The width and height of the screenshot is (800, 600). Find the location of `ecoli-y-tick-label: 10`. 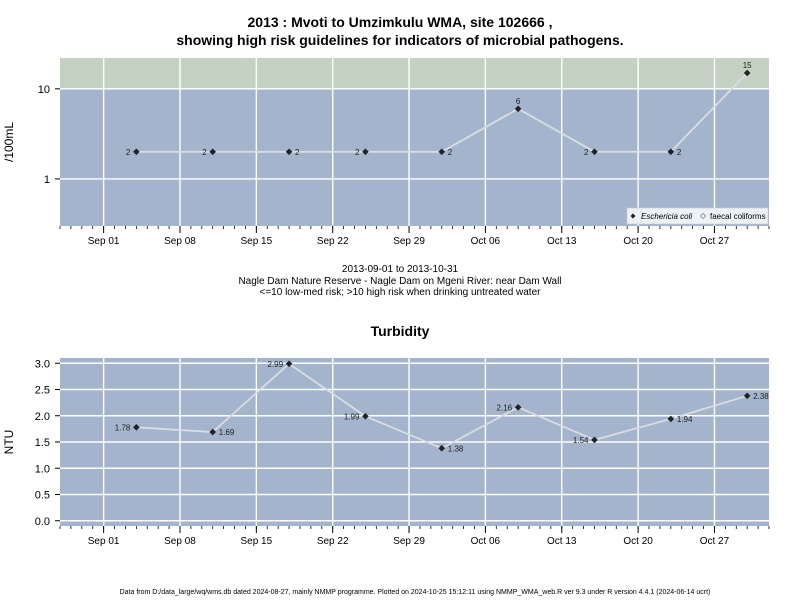

ecoli-y-tick-label: 10 is located at coordinates (44, 90).